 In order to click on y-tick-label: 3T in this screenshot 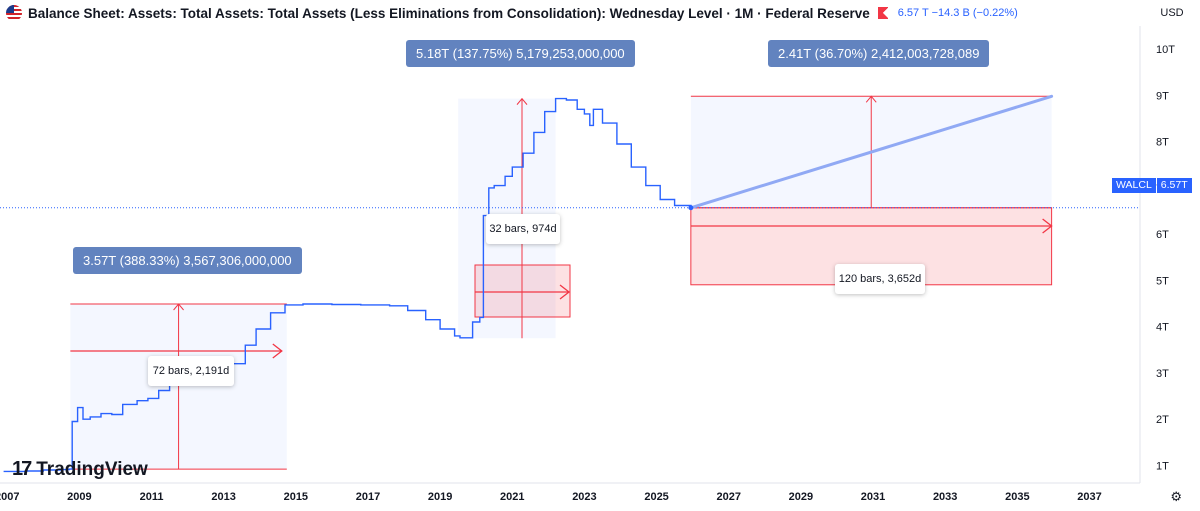, I will do `click(1162, 374)`.